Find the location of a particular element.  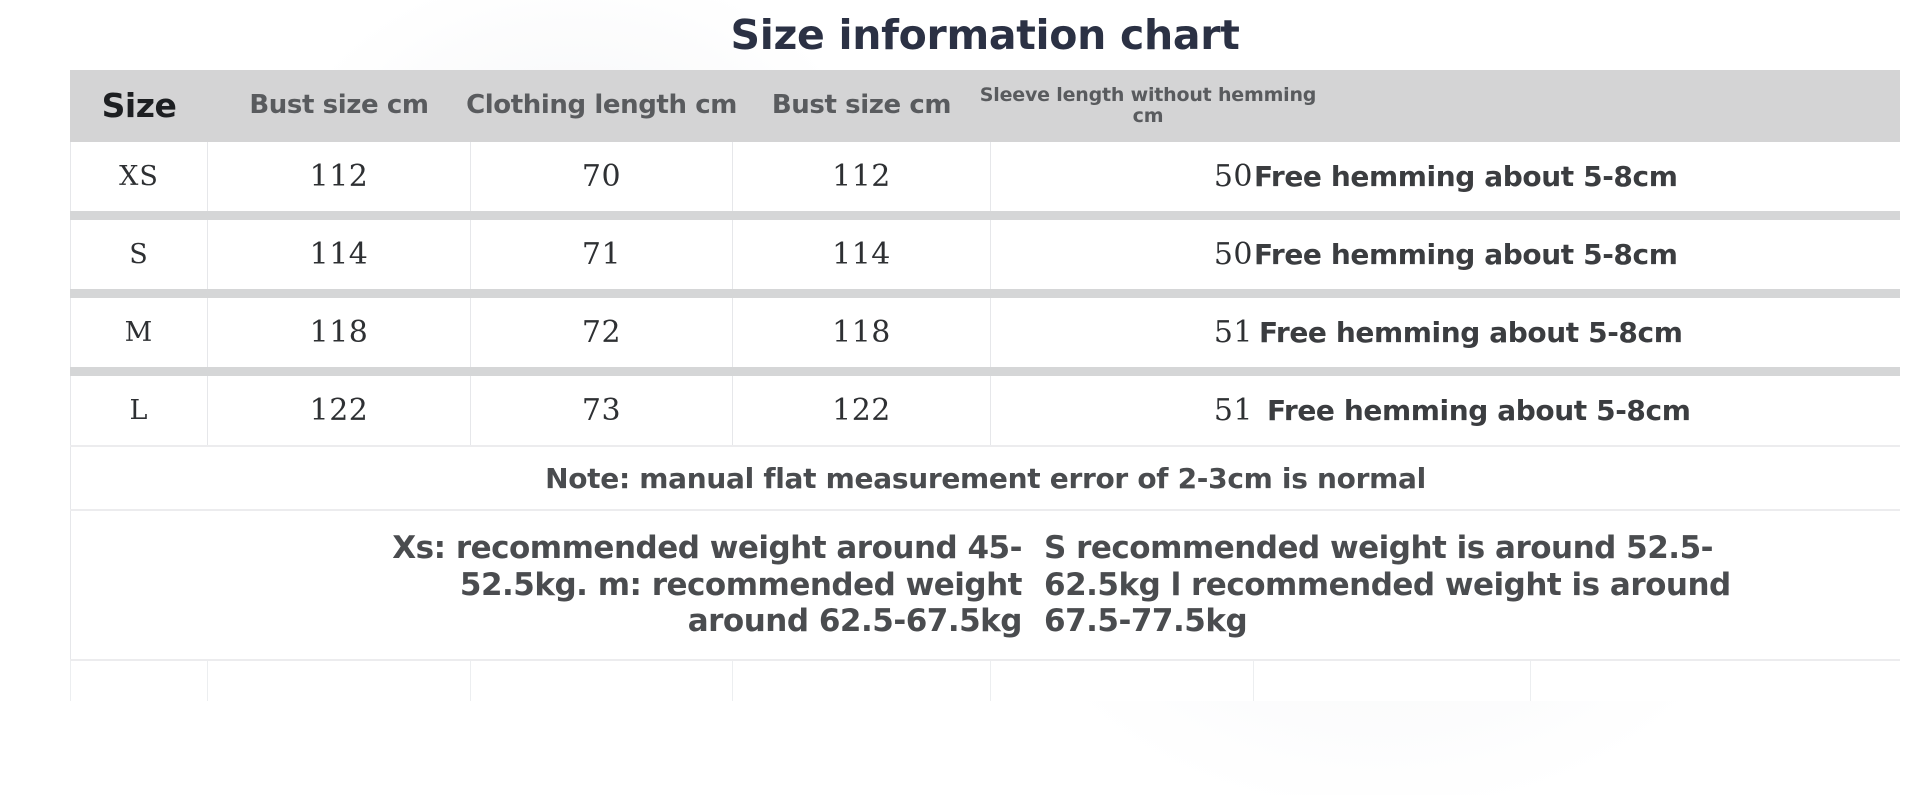

cell-bust-size-2: 122 is located at coordinates (861, 410).